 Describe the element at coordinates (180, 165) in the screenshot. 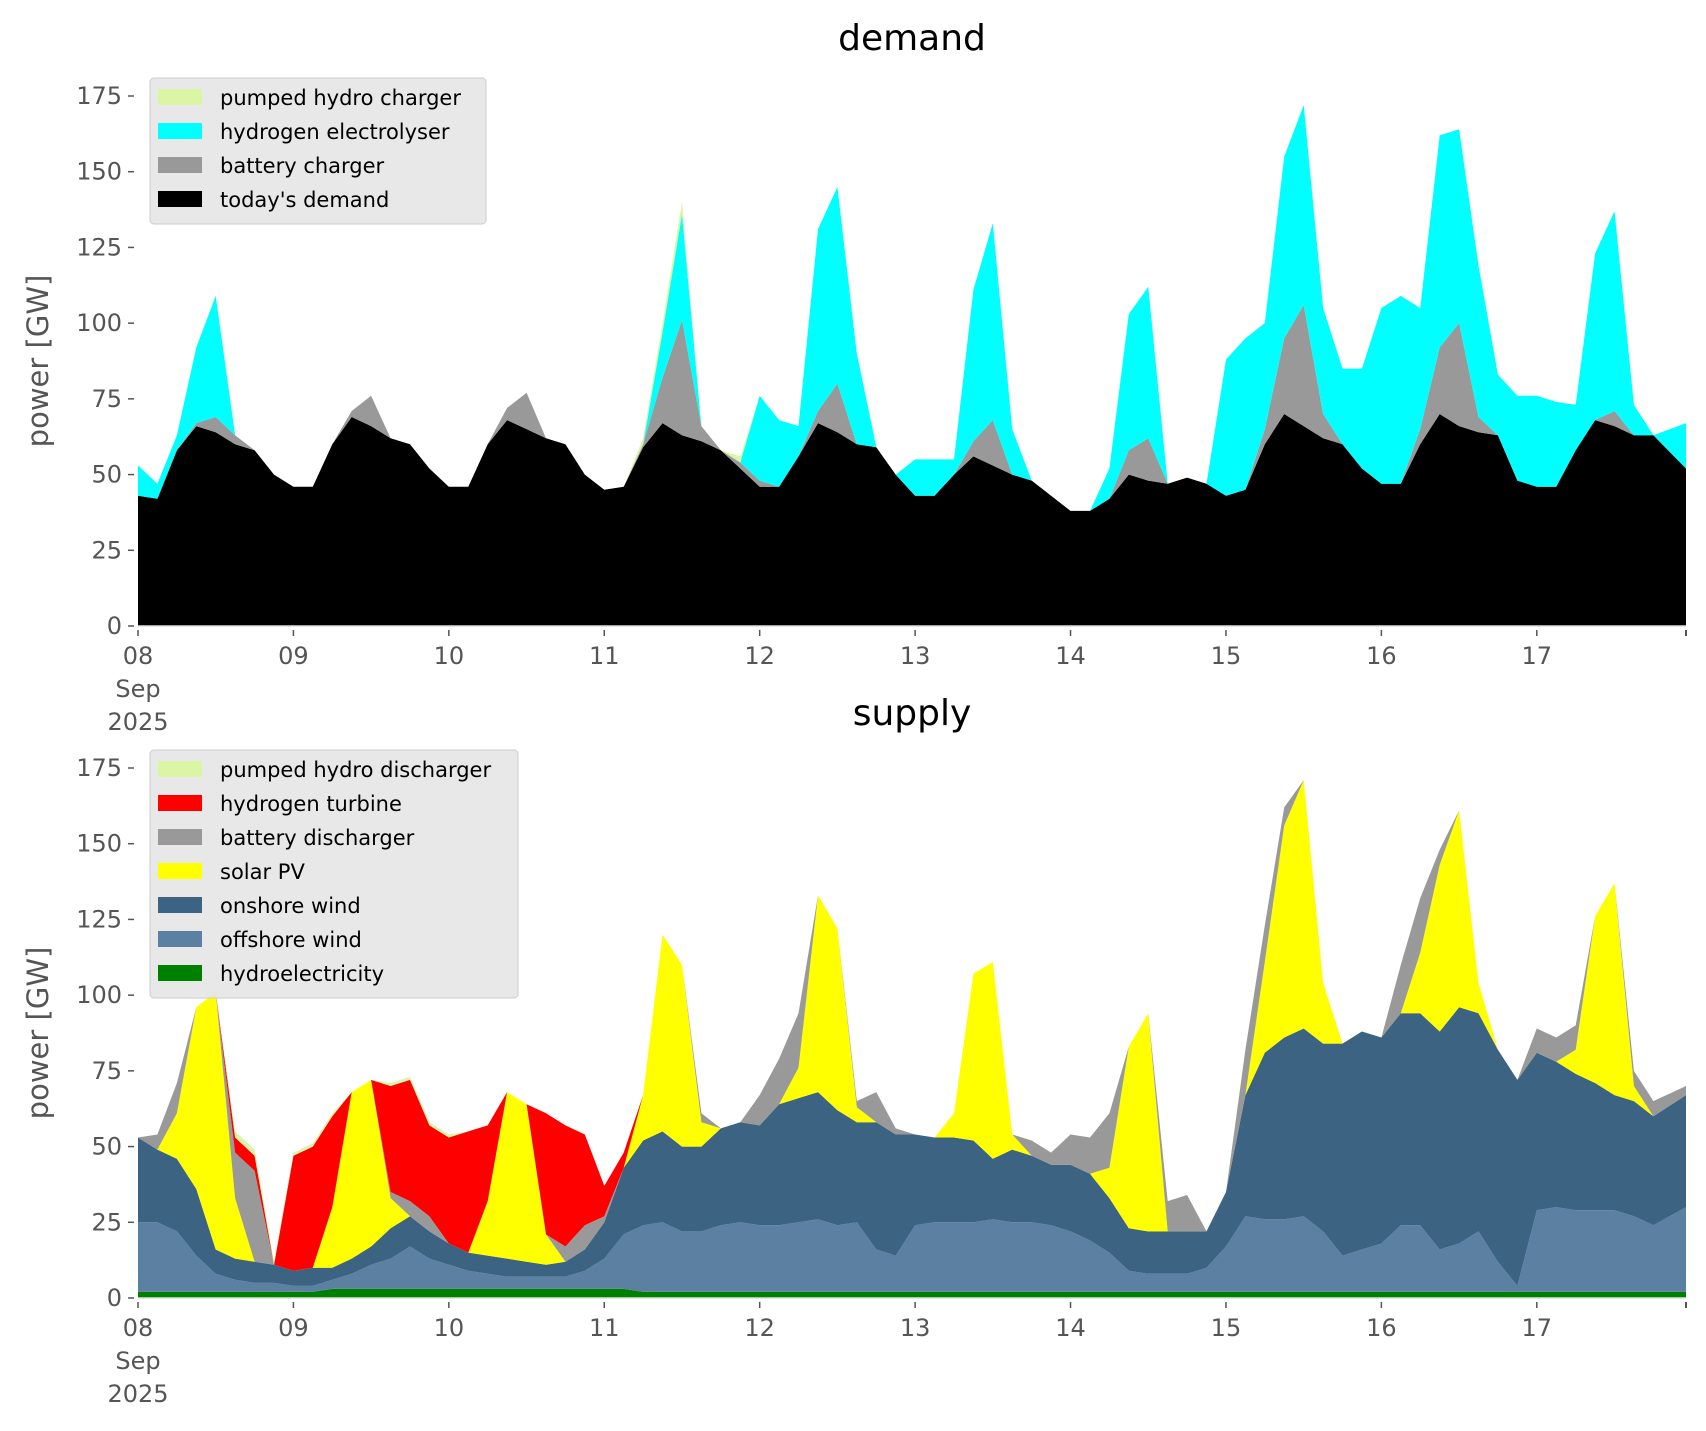

I see `legend-swatch-battery-charger` at that location.